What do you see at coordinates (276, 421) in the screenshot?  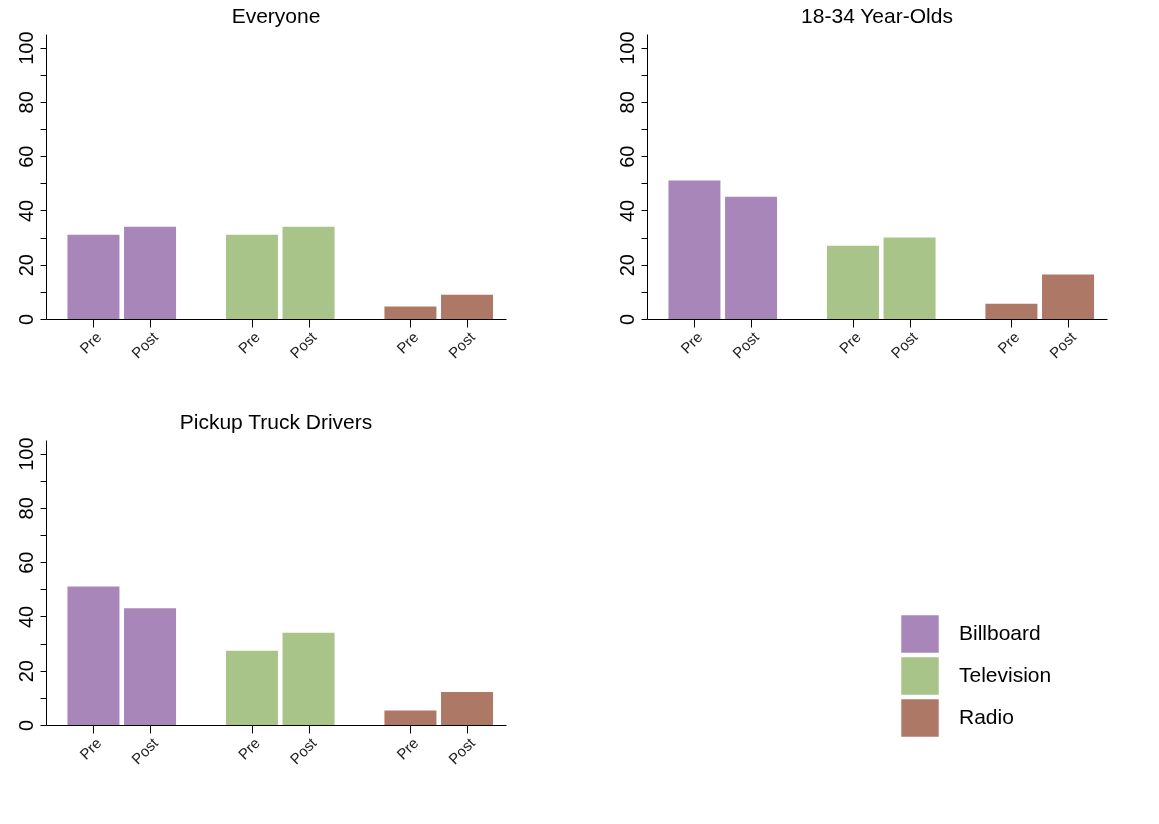 I see `chart-title: Pickup Truck Drivers` at bounding box center [276, 421].